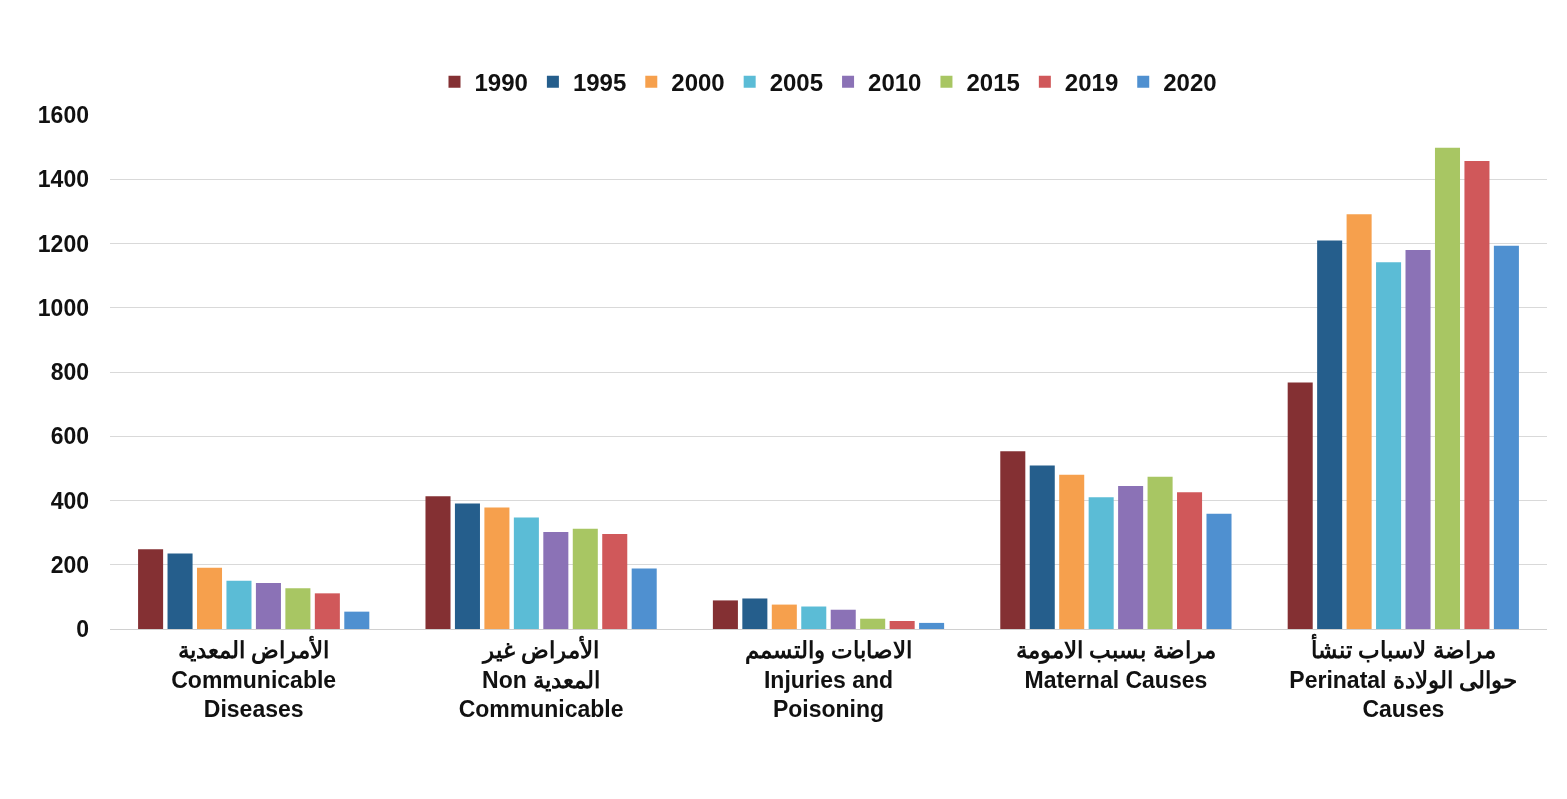 The image size is (1567, 799). What do you see at coordinates (698, 83) in the screenshot?
I see `legend-label: 2000` at bounding box center [698, 83].